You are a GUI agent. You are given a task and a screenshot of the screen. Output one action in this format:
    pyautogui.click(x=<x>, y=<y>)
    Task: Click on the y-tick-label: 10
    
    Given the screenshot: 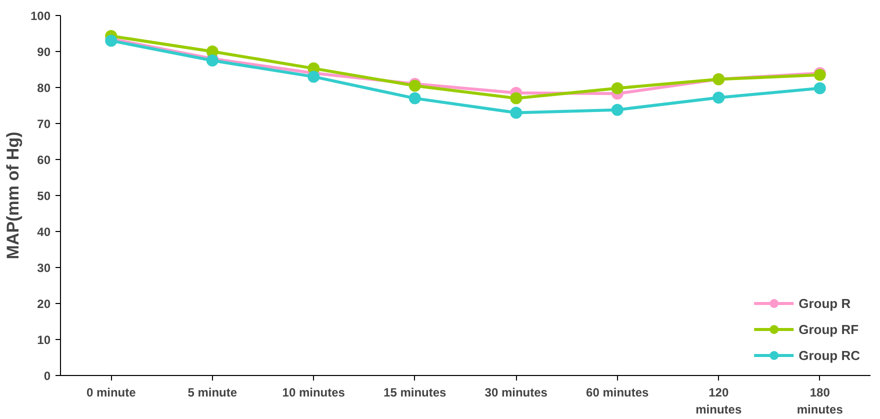 What is the action you would take?
    pyautogui.click(x=44, y=340)
    